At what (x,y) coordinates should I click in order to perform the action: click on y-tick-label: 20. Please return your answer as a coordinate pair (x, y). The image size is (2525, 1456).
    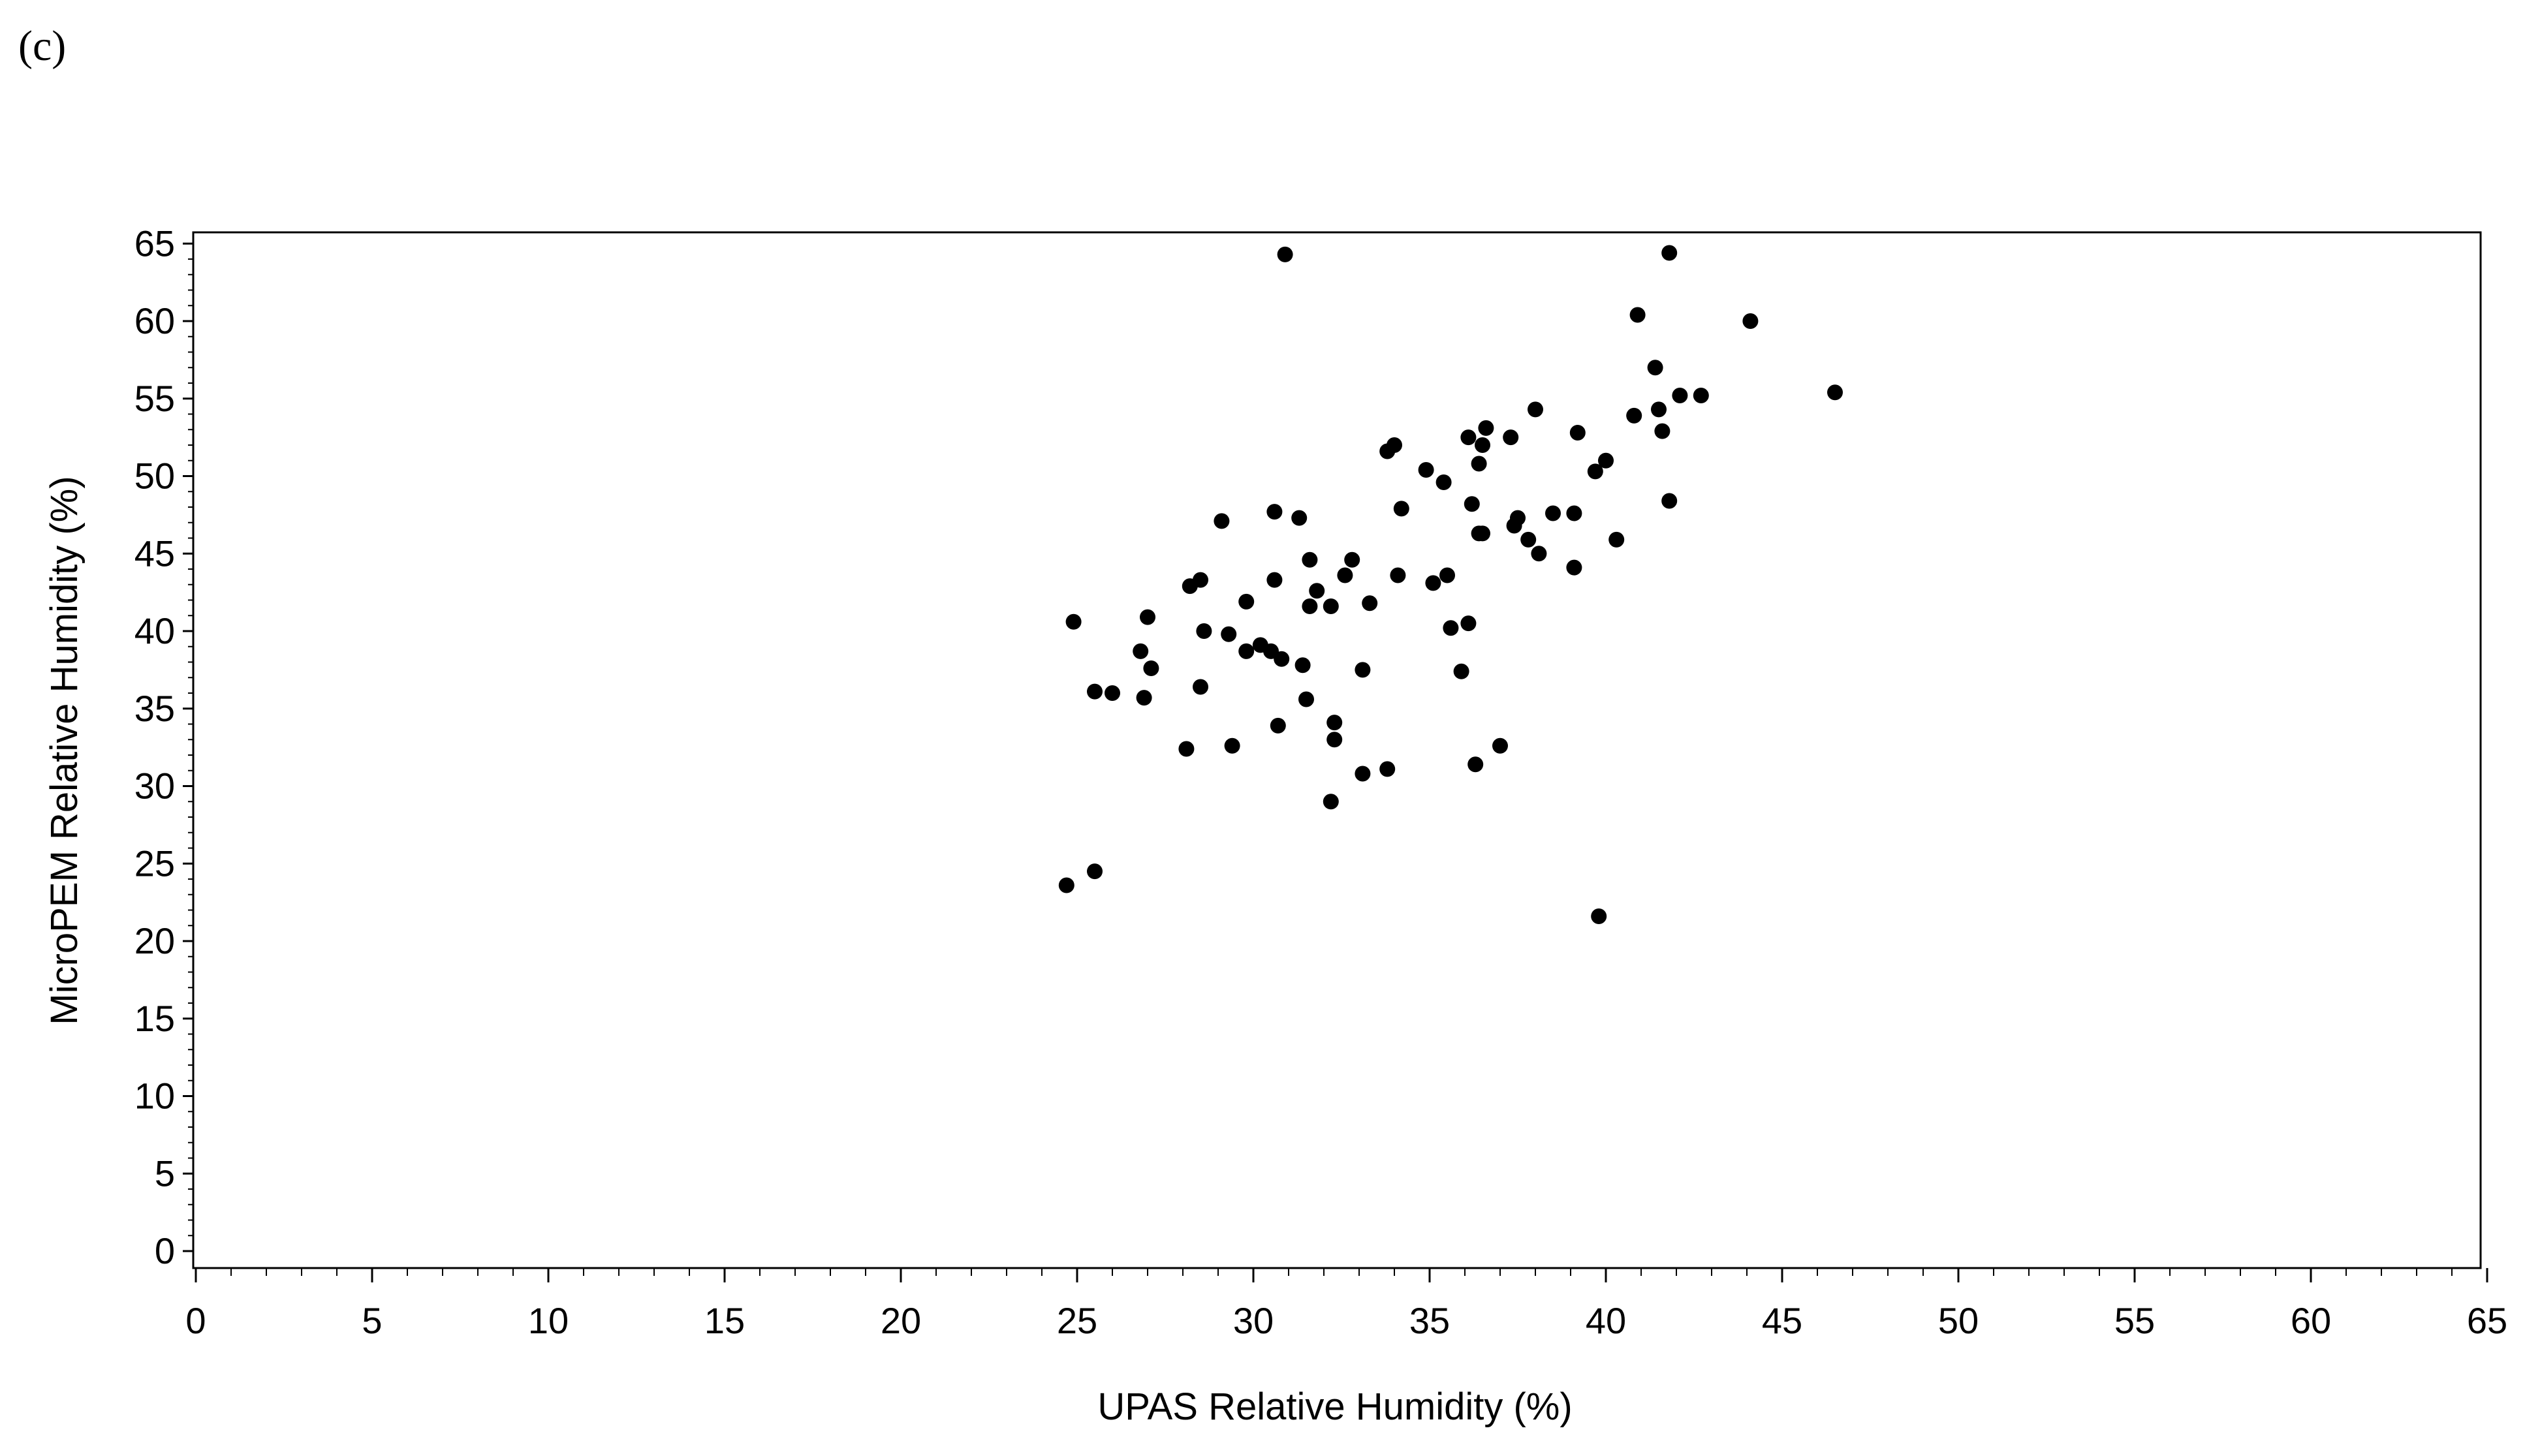
    Looking at the image, I should click on (154, 940).